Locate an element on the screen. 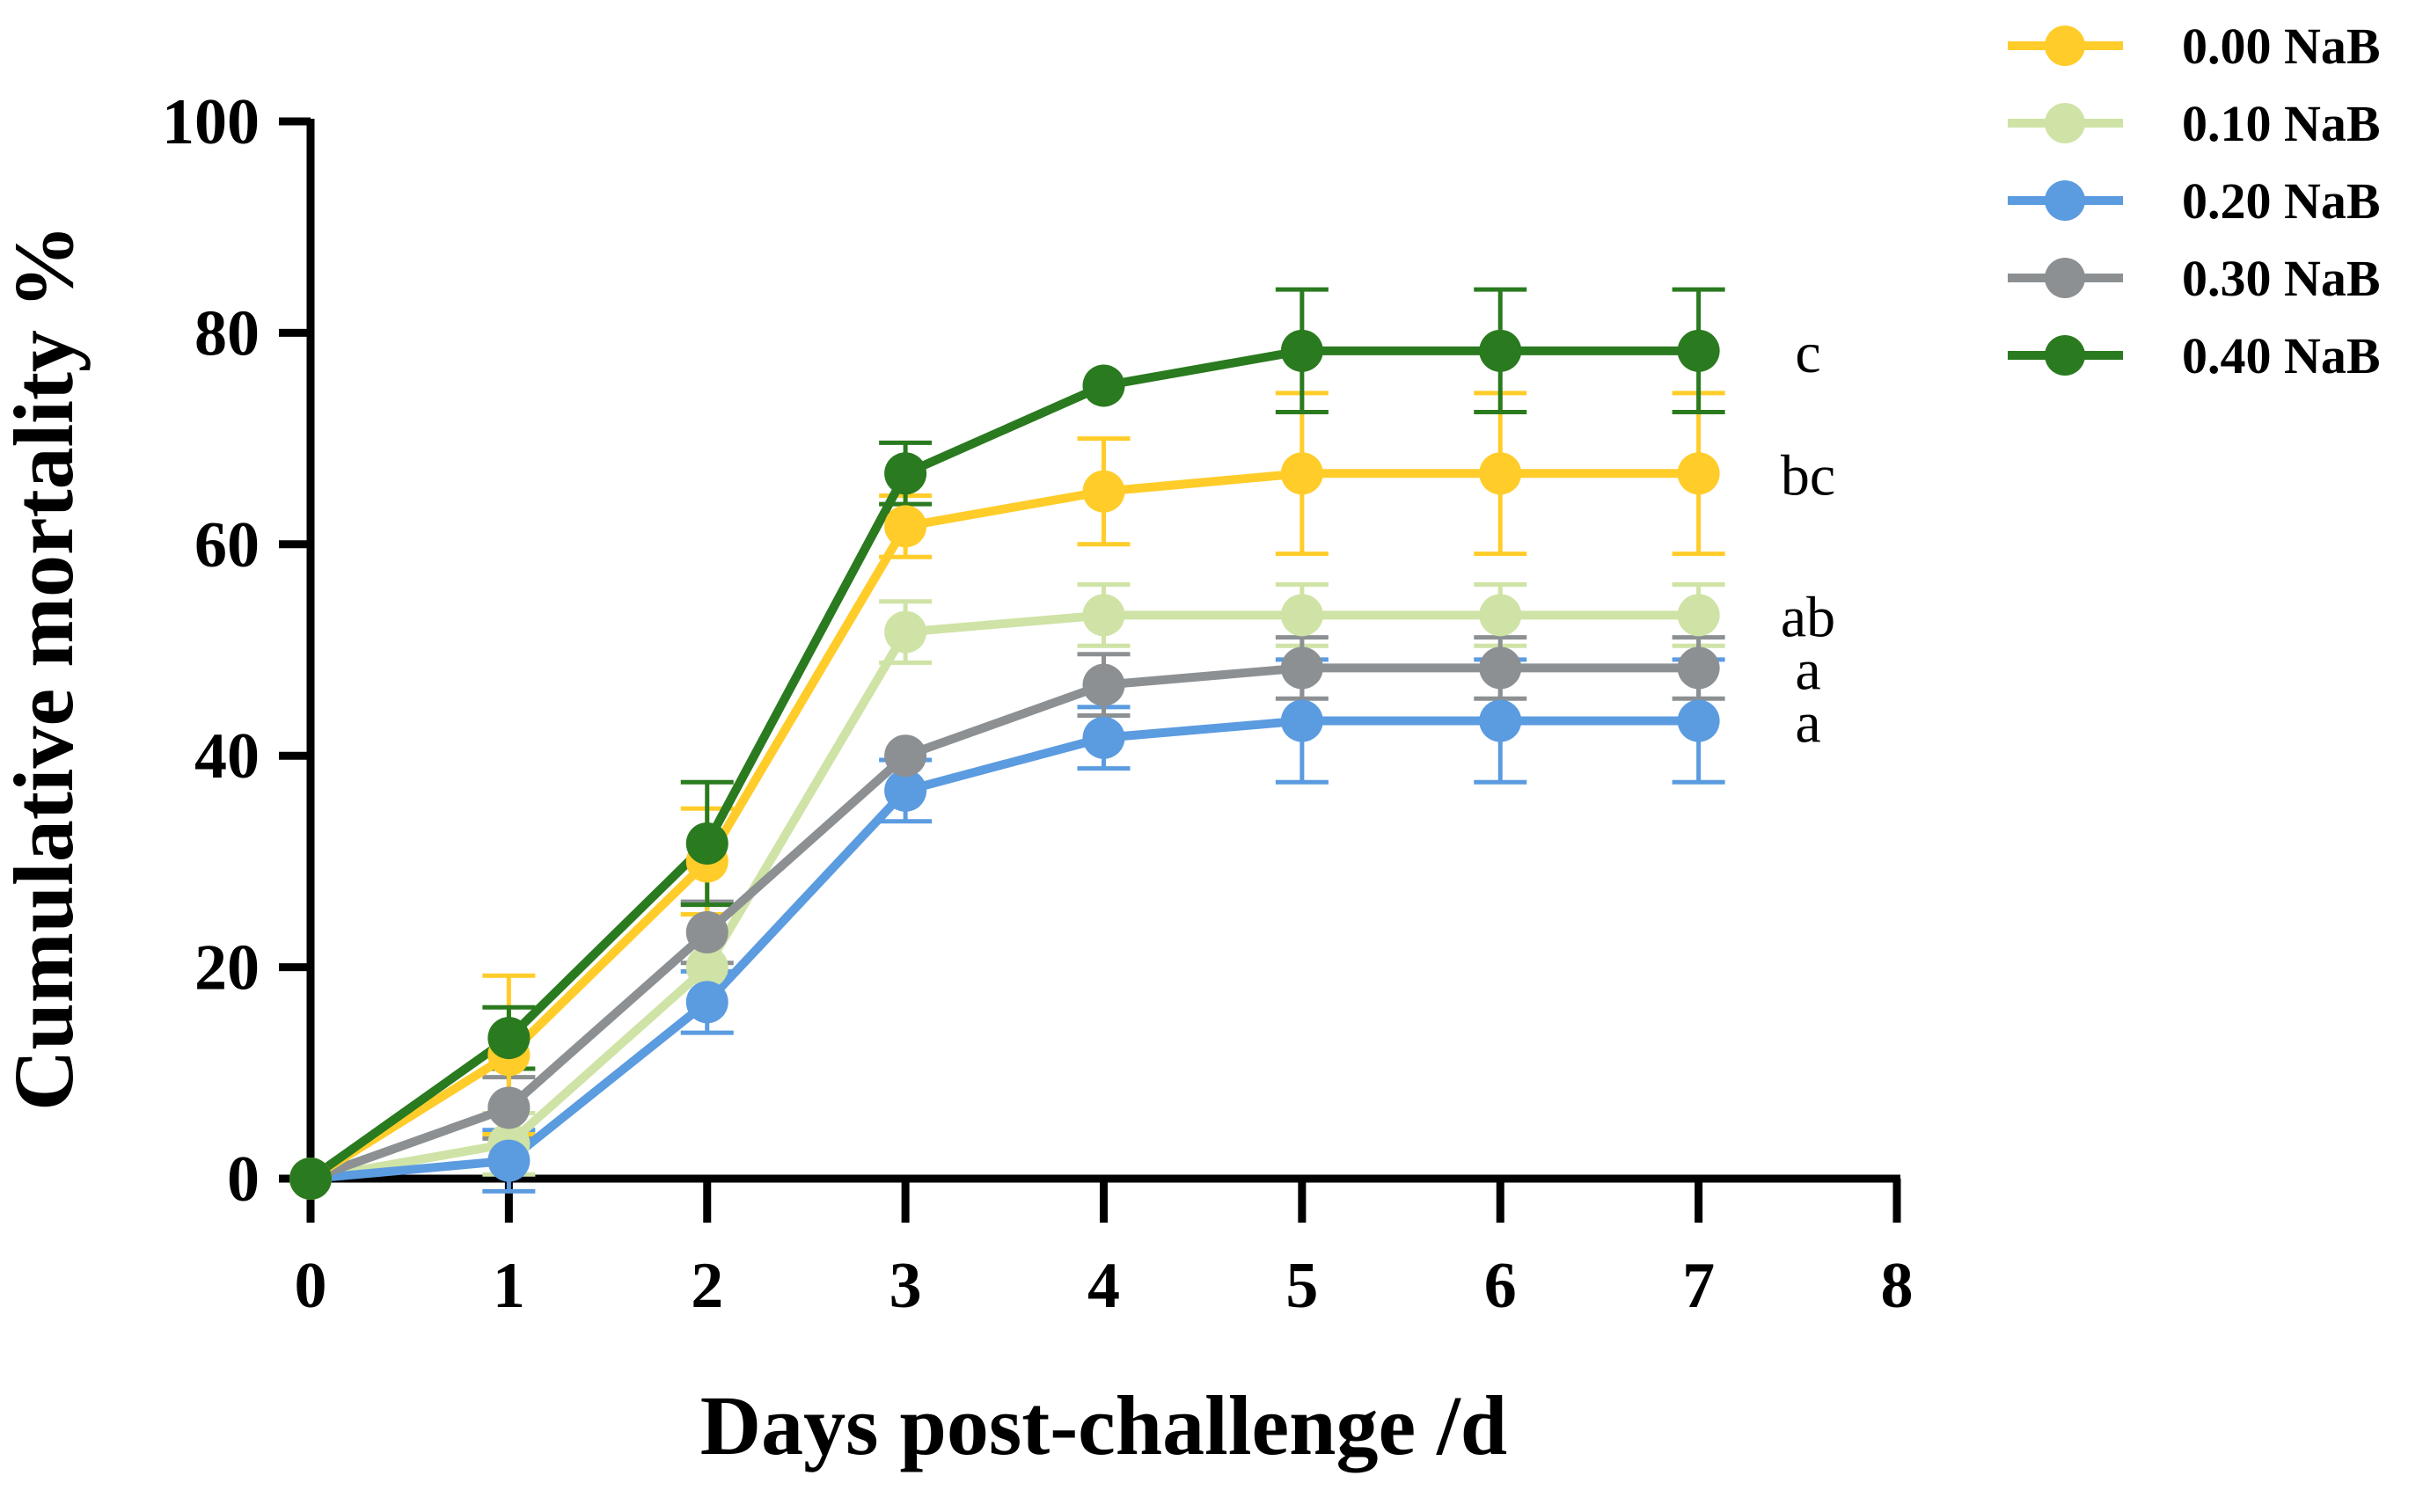 Image resolution: width=2423 pixels, height=1512 pixels. x-tick-label: 5 is located at coordinates (1301, 1286).